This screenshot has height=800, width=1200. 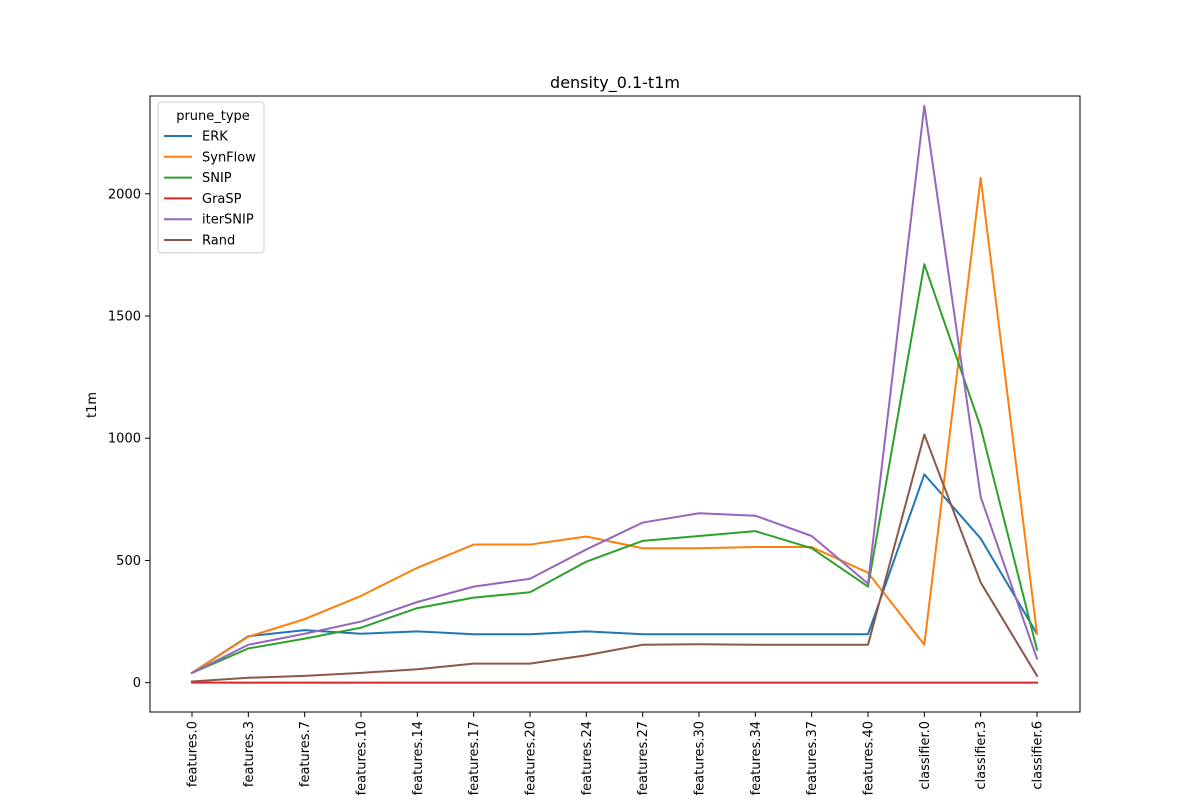 I want to click on x-tick-label: classifier.6, so click(x=1038, y=755).